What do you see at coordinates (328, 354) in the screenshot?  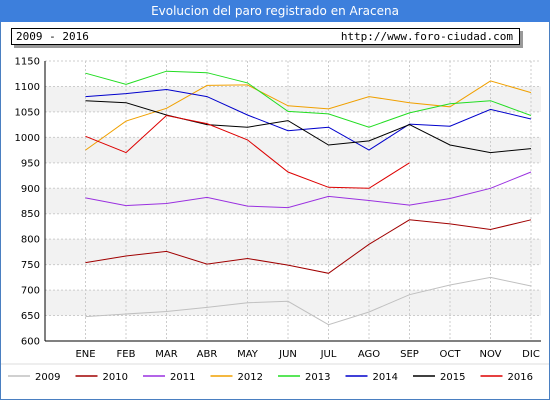 I see `x-tick-label: JUL` at bounding box center [328, 354].